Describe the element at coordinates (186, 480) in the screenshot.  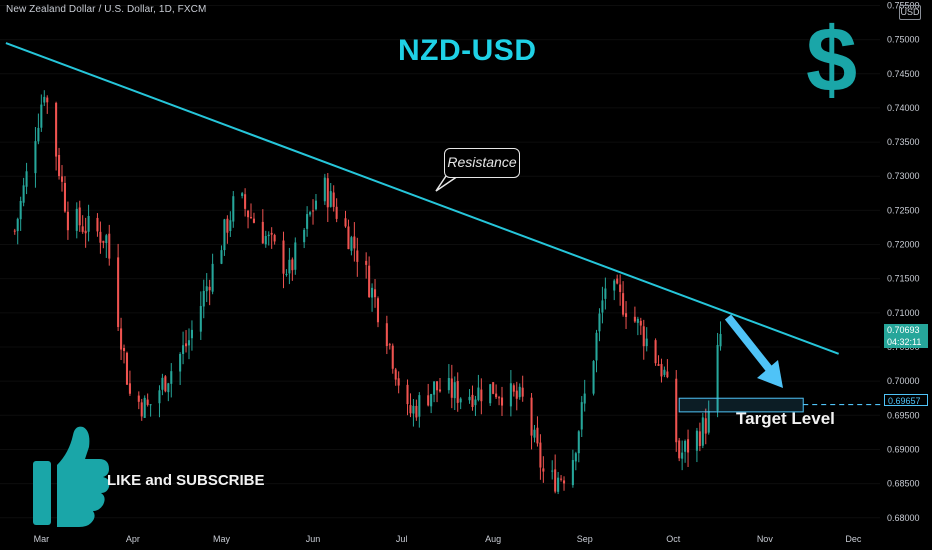
I see `cta-text: LIKE and SUBSCRIBE` at that location.